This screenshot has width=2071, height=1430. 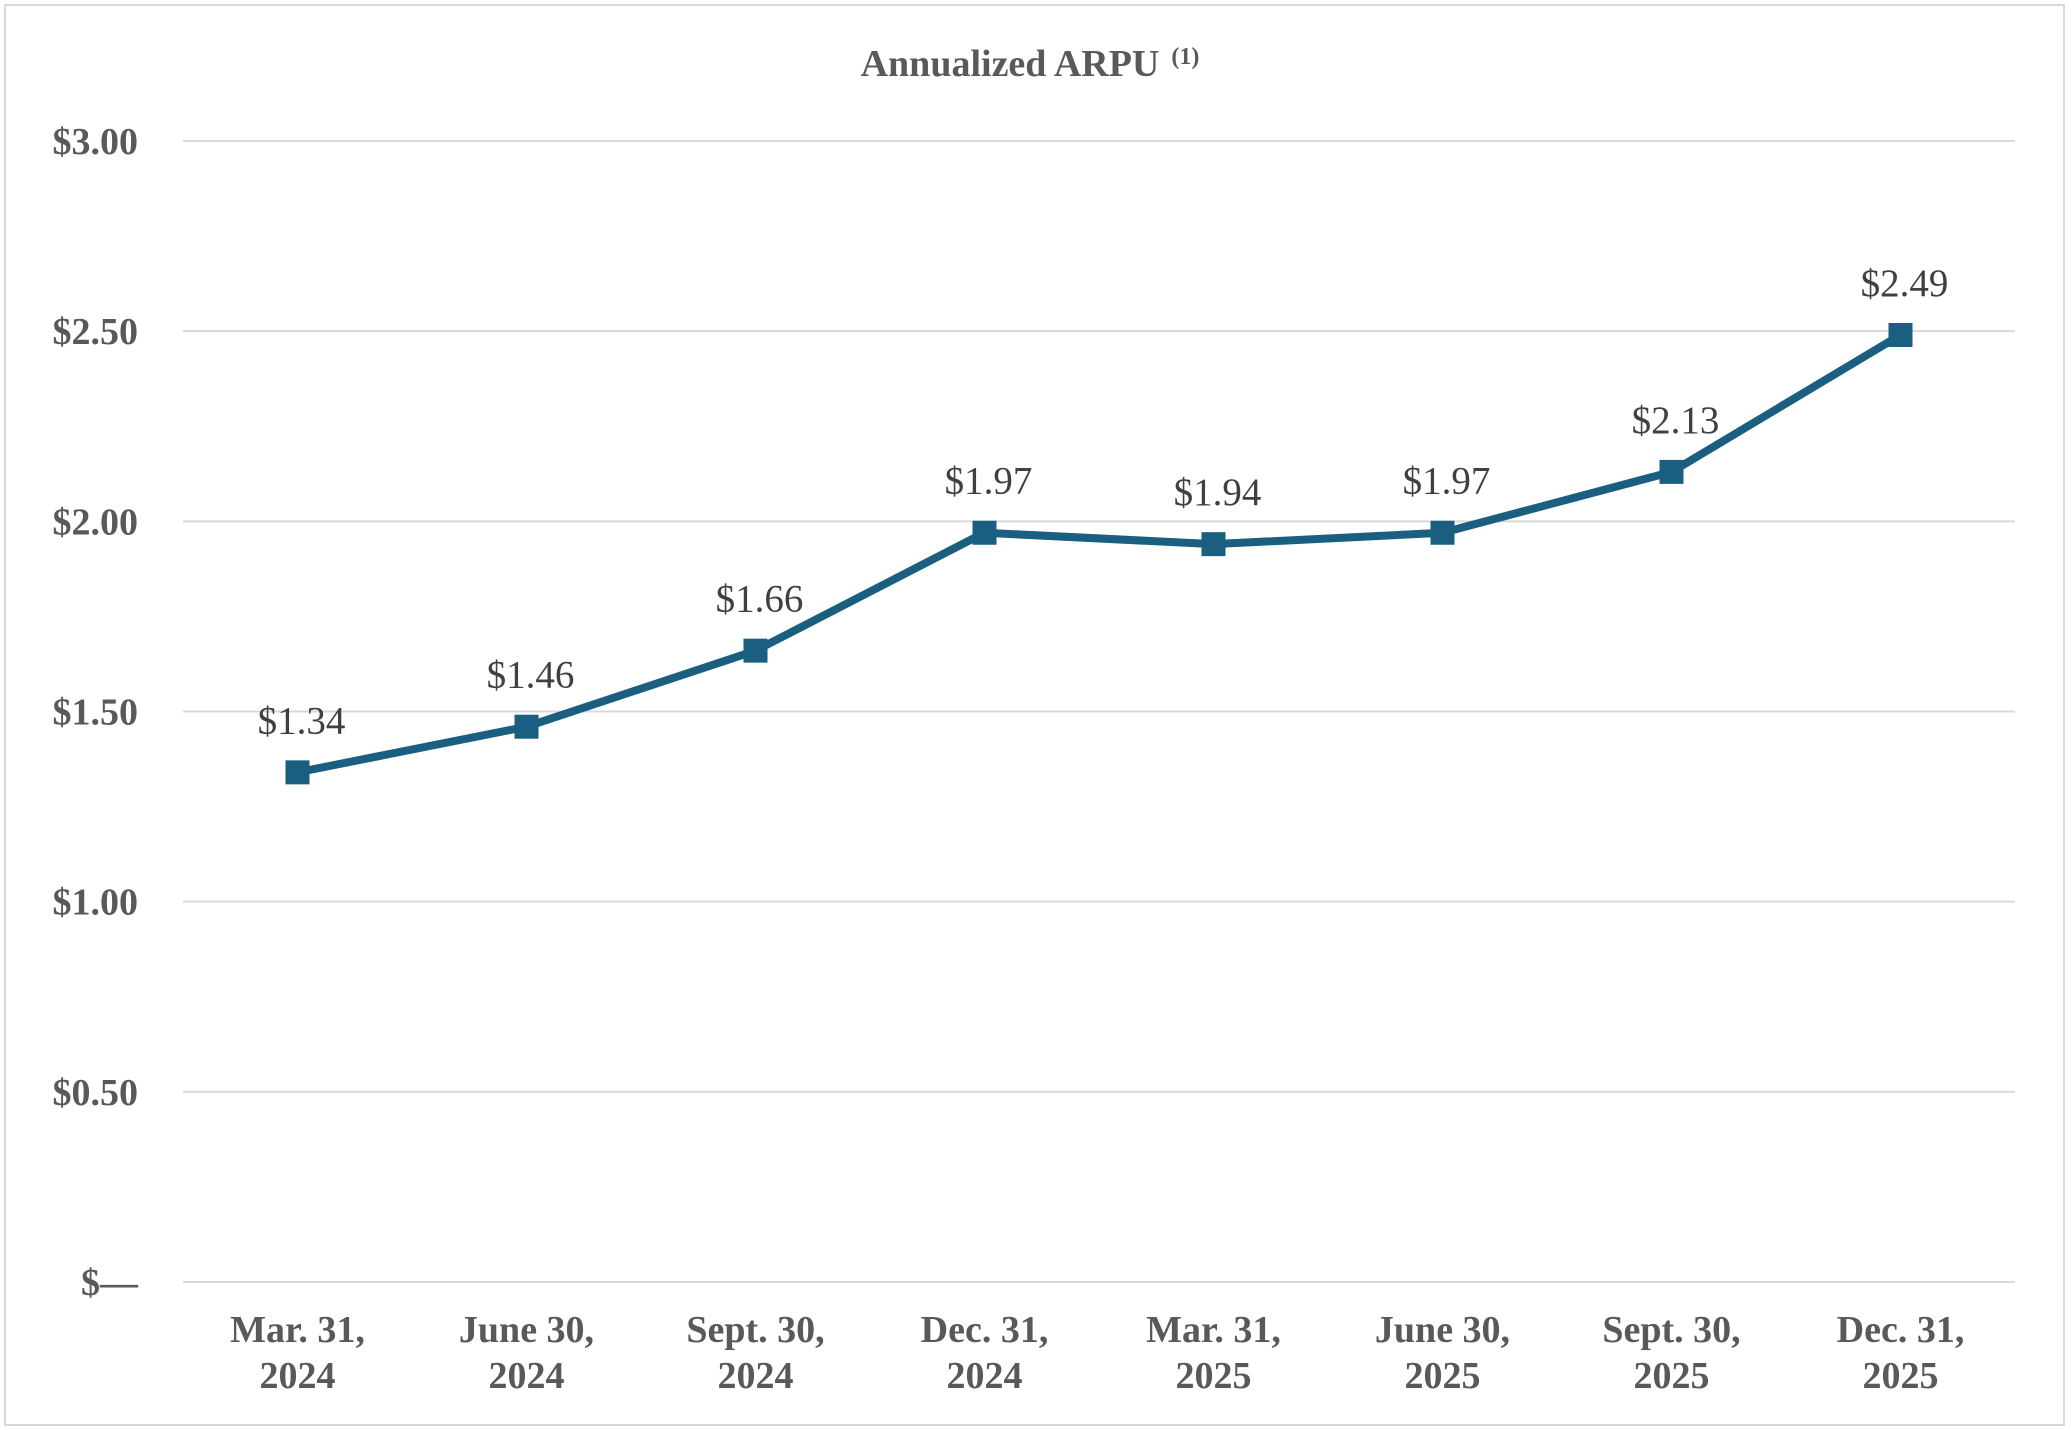 What do you see at coordinates (526, 1353) in the screenshot?
I see `x-tick-label: June 30, 2024` at bounding box center [526, 1353].